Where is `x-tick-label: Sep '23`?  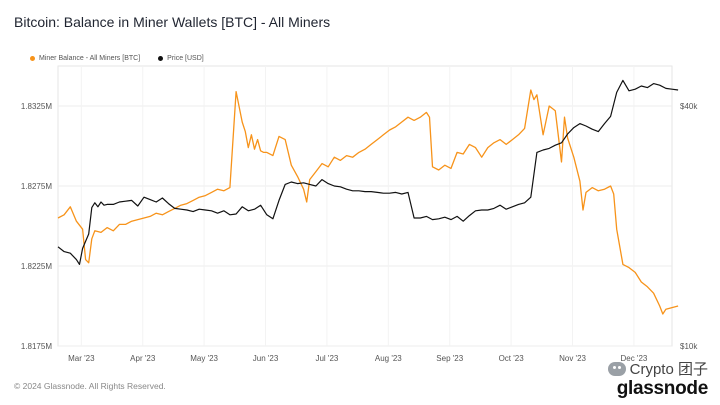 x-tick-label: Sep '23 is located at coordinates (449, 358).